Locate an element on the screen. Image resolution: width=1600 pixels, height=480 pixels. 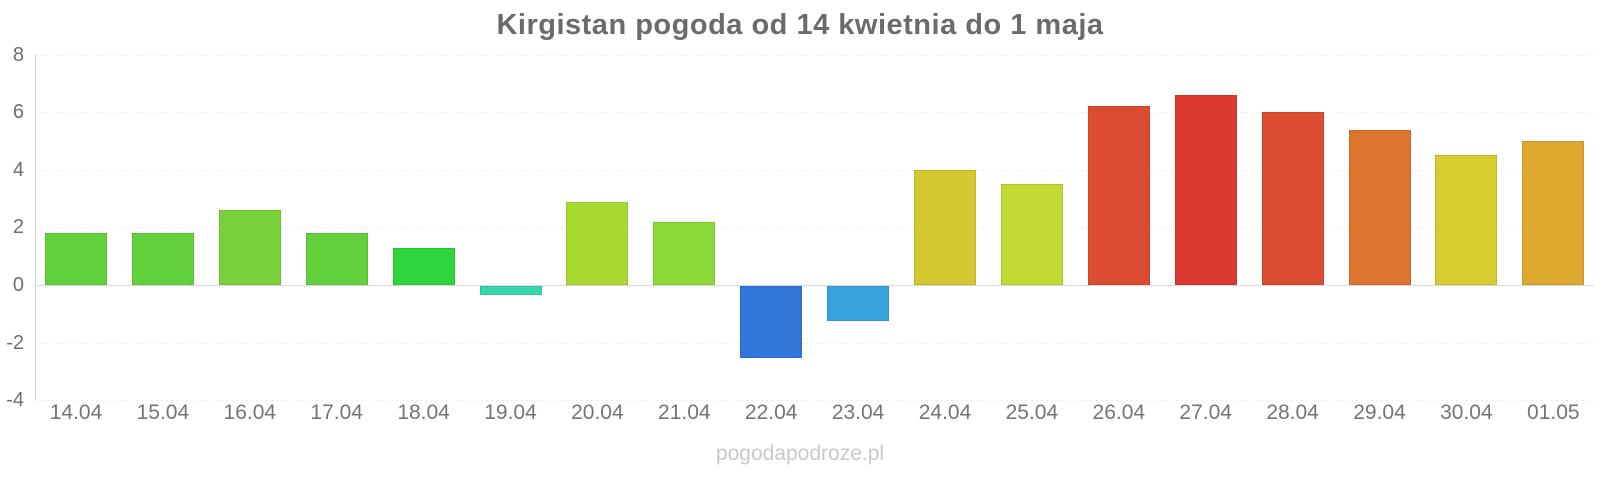
x-axis-label: 26.04 is located at coordinates (1119, 412).